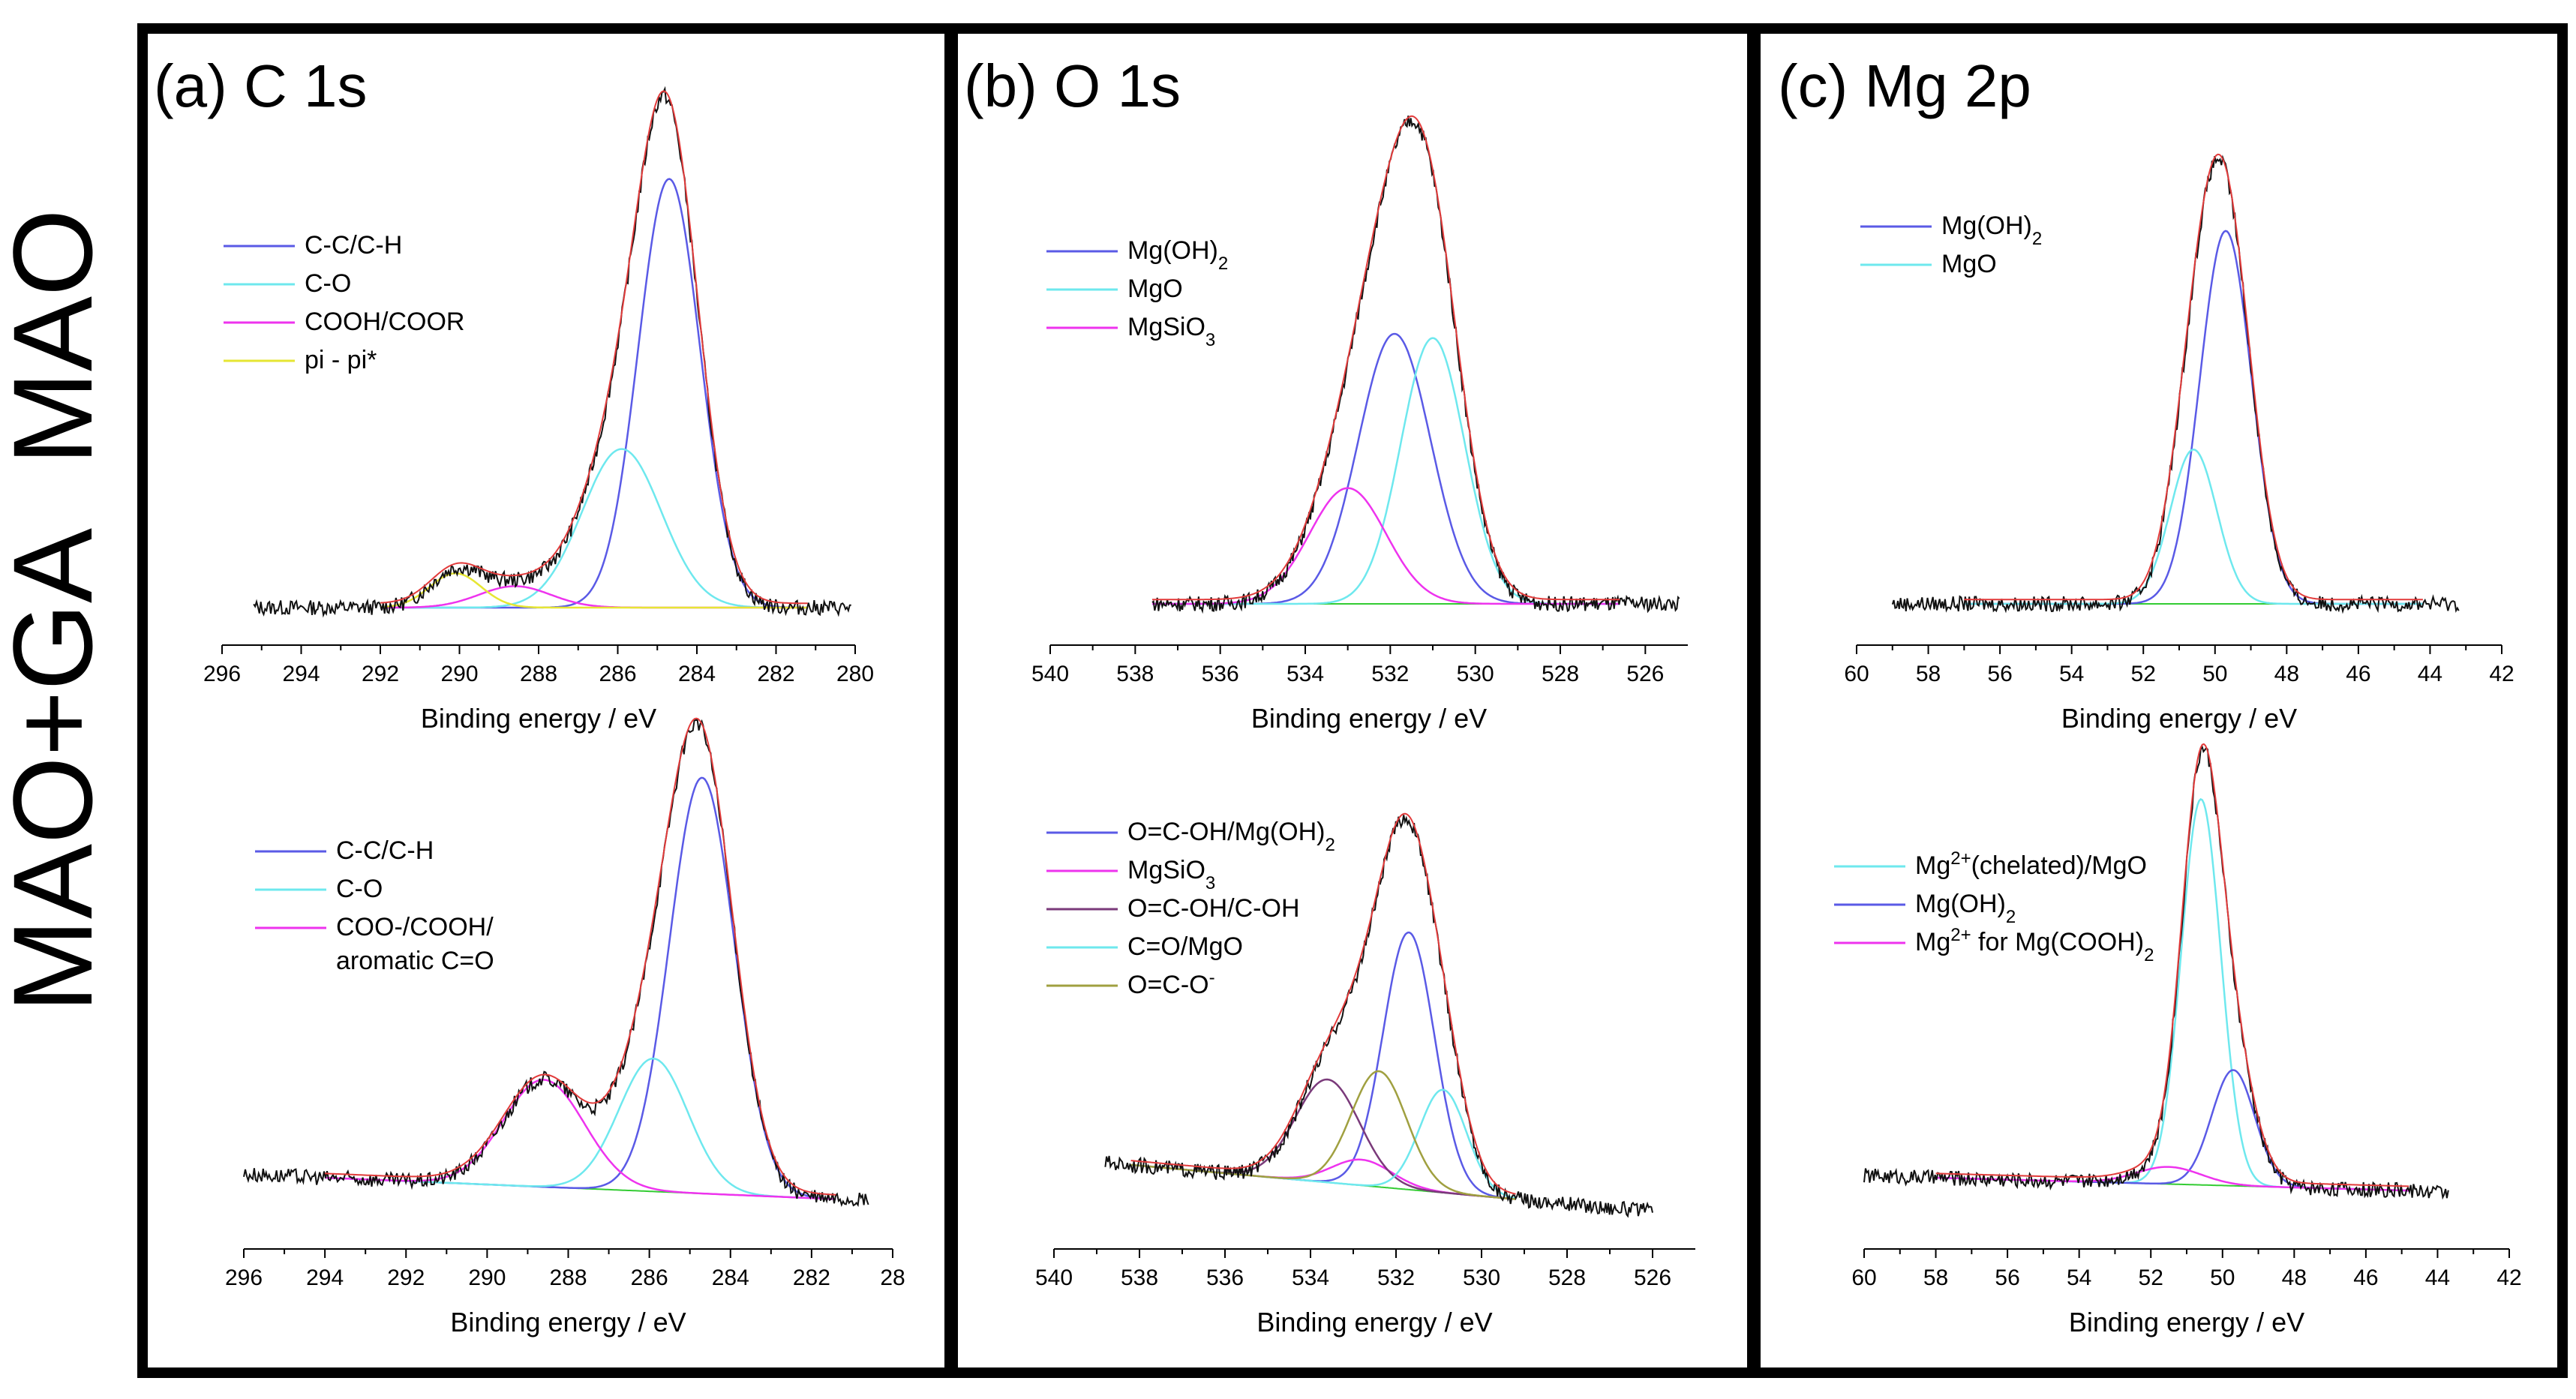 The height and width of the screenshot is (1399, 2576). I want to click on x-tick-label: 536, so click(1220, 674).